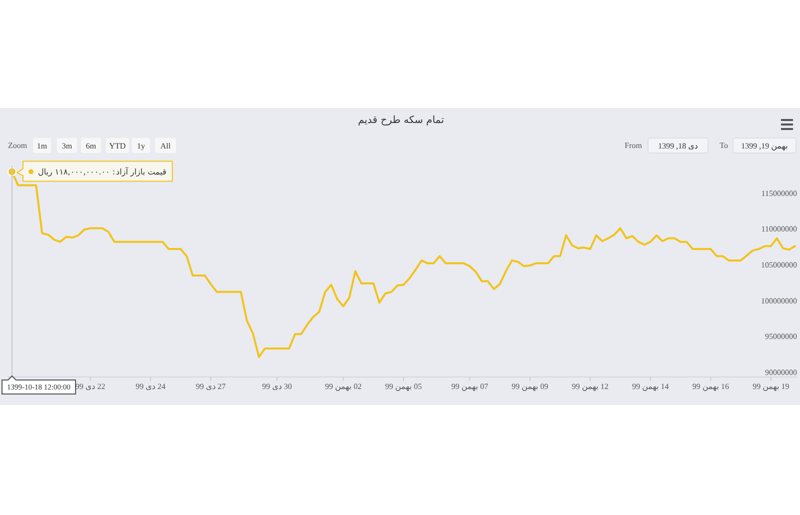  What do you see at coordinates (117, 146) in the screenshot?
I see `annotation: YTD` at bounding box center [117, 146].